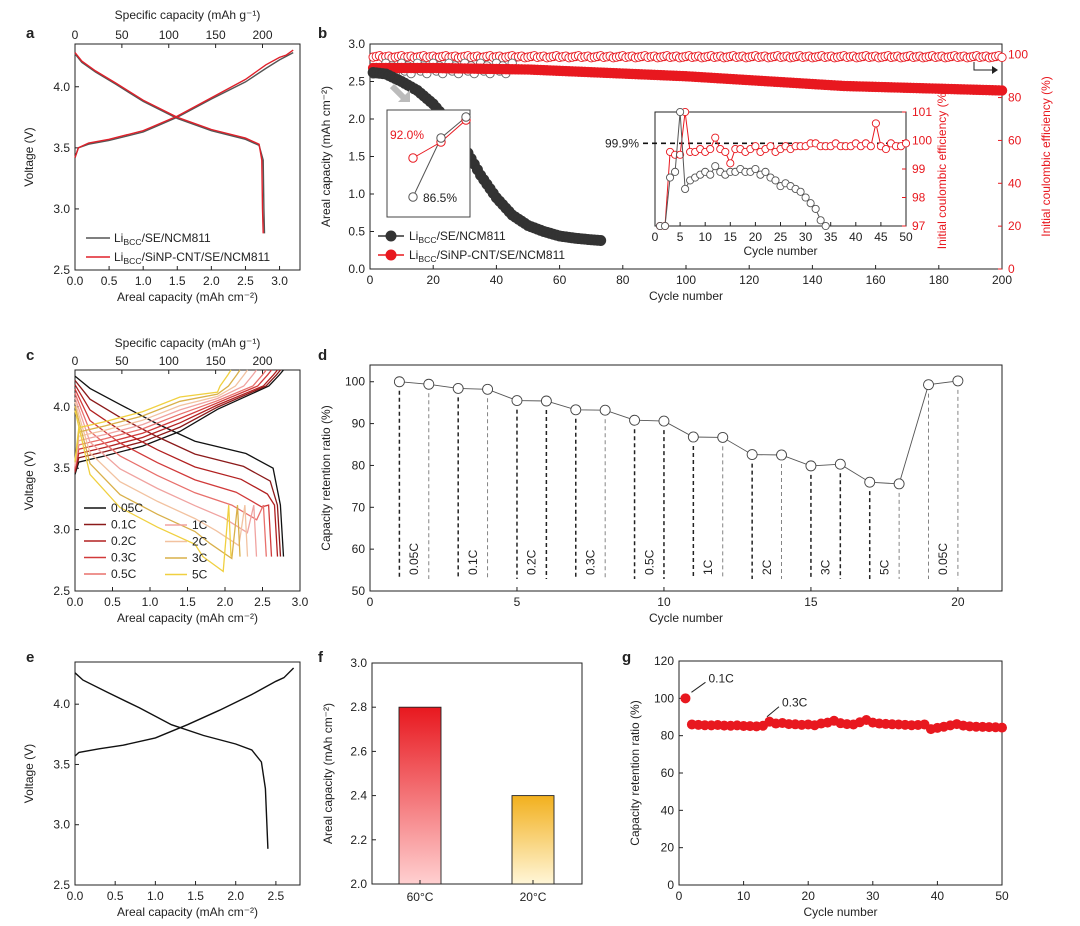 This screenshot has width=1080, height=926. Describe the element at coordinates (184, 712) in the screenshot. I see `charge-curve` at that location.